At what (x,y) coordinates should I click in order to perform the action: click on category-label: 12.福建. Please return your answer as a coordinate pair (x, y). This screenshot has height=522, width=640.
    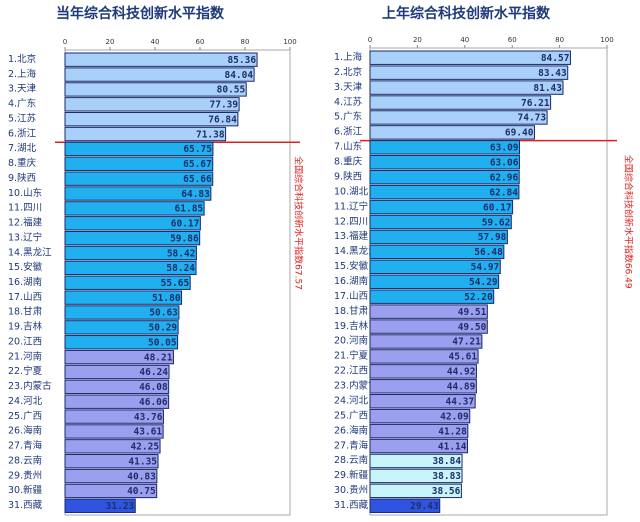
    Looking at the image, I should click on (25, 223).